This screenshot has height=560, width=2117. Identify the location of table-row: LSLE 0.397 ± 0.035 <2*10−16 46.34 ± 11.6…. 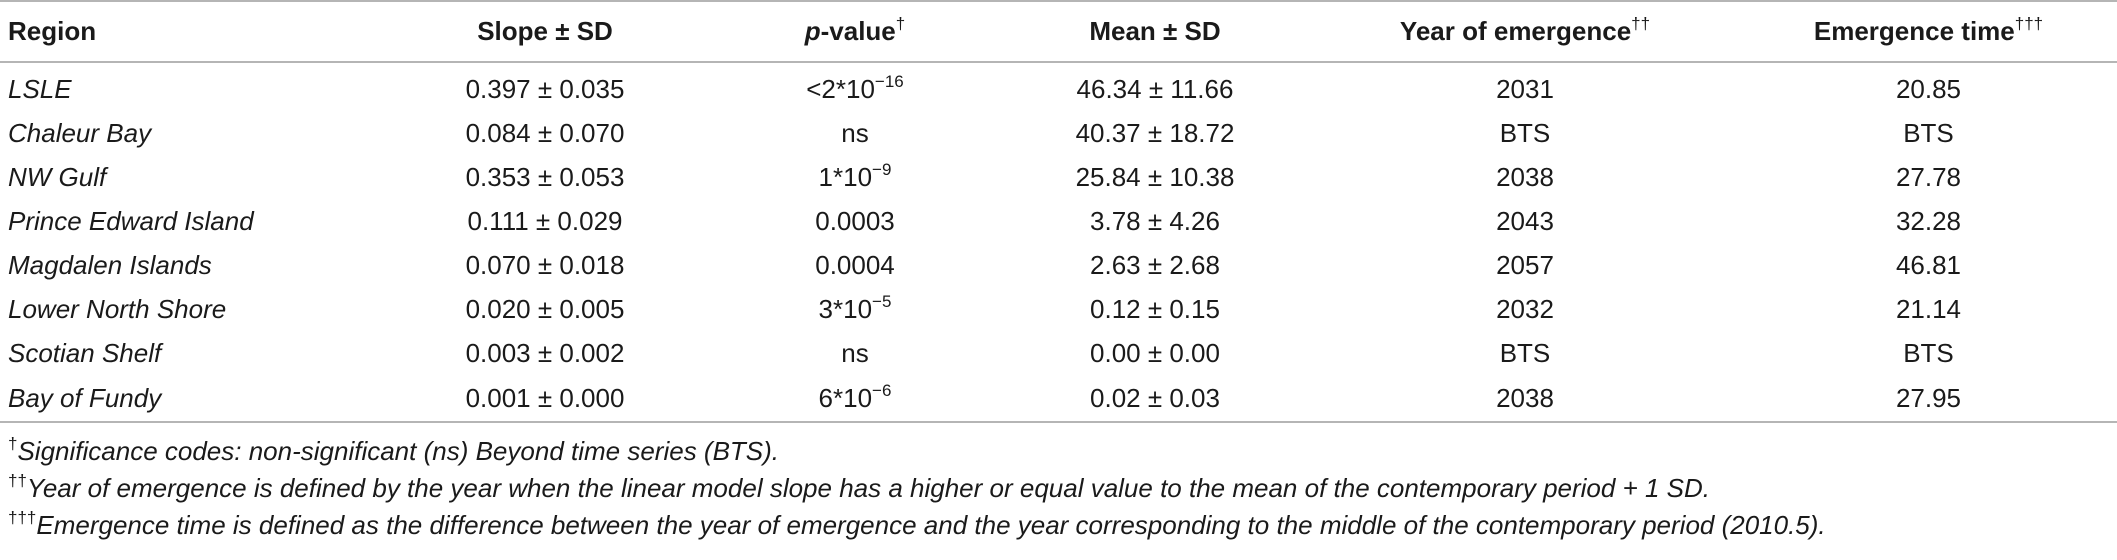
(1058, 86).